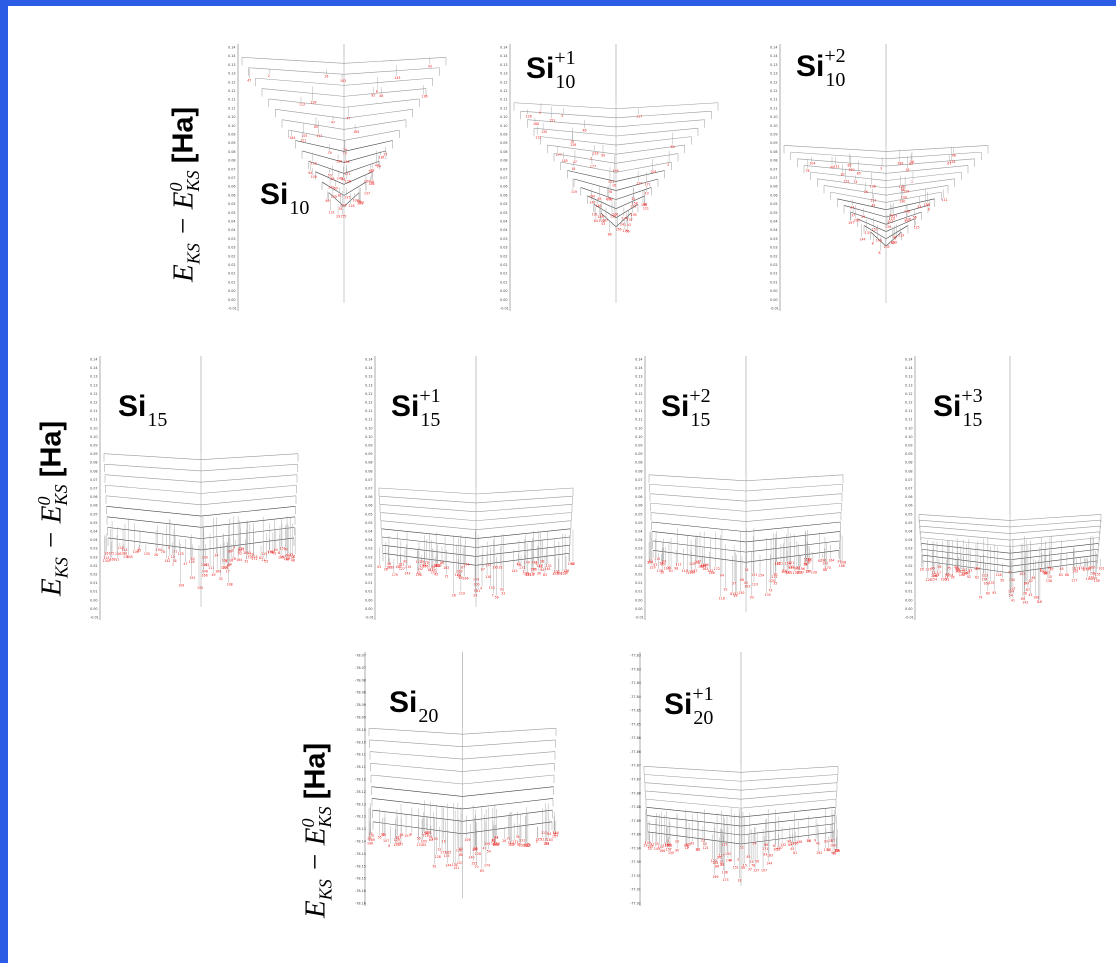 The image size is (1116, 963). I want to click on minimum-label: 145, so click(206, 565).